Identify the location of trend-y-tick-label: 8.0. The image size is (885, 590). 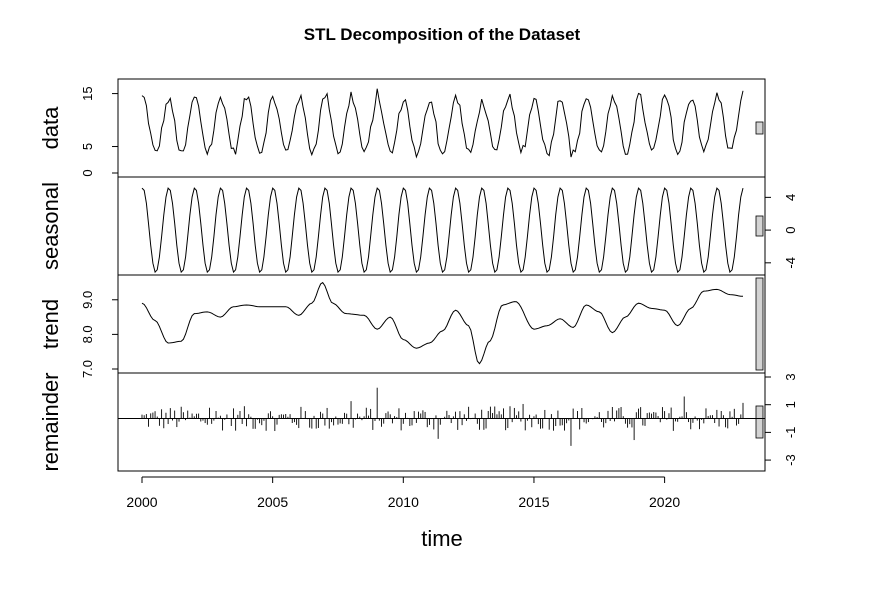
(87, 334).